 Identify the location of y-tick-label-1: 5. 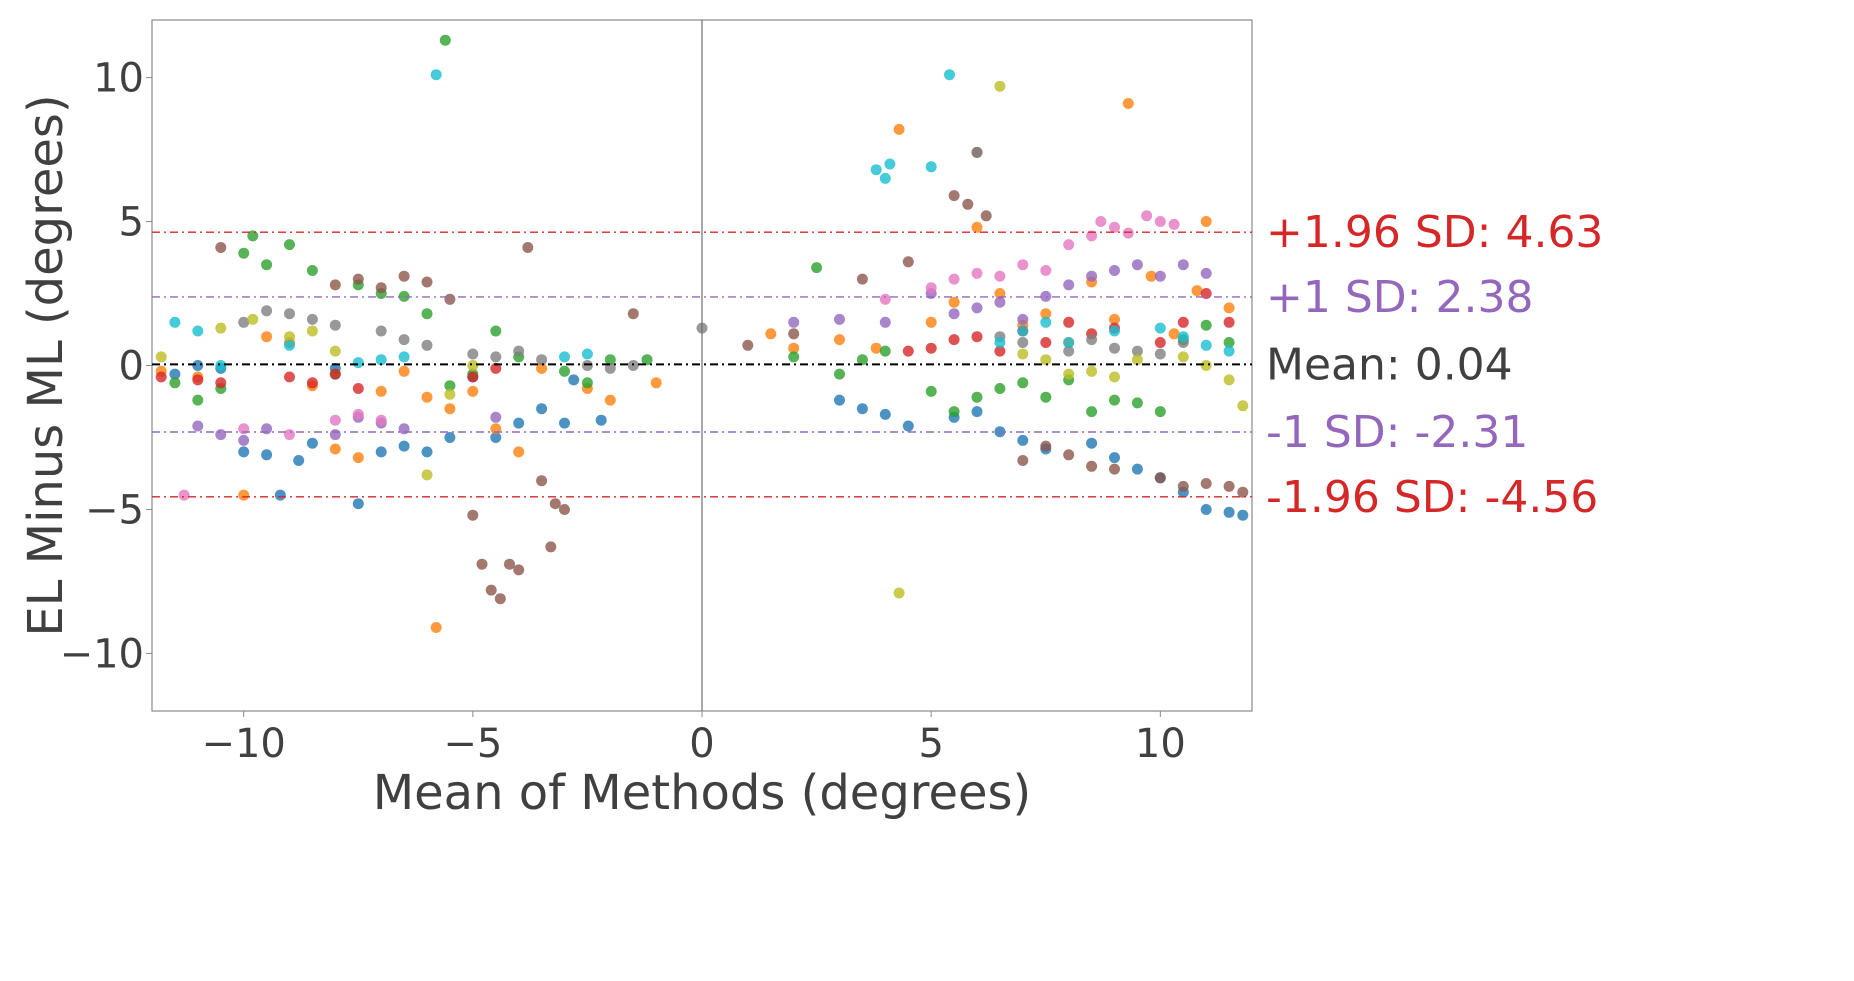
(131, 223).